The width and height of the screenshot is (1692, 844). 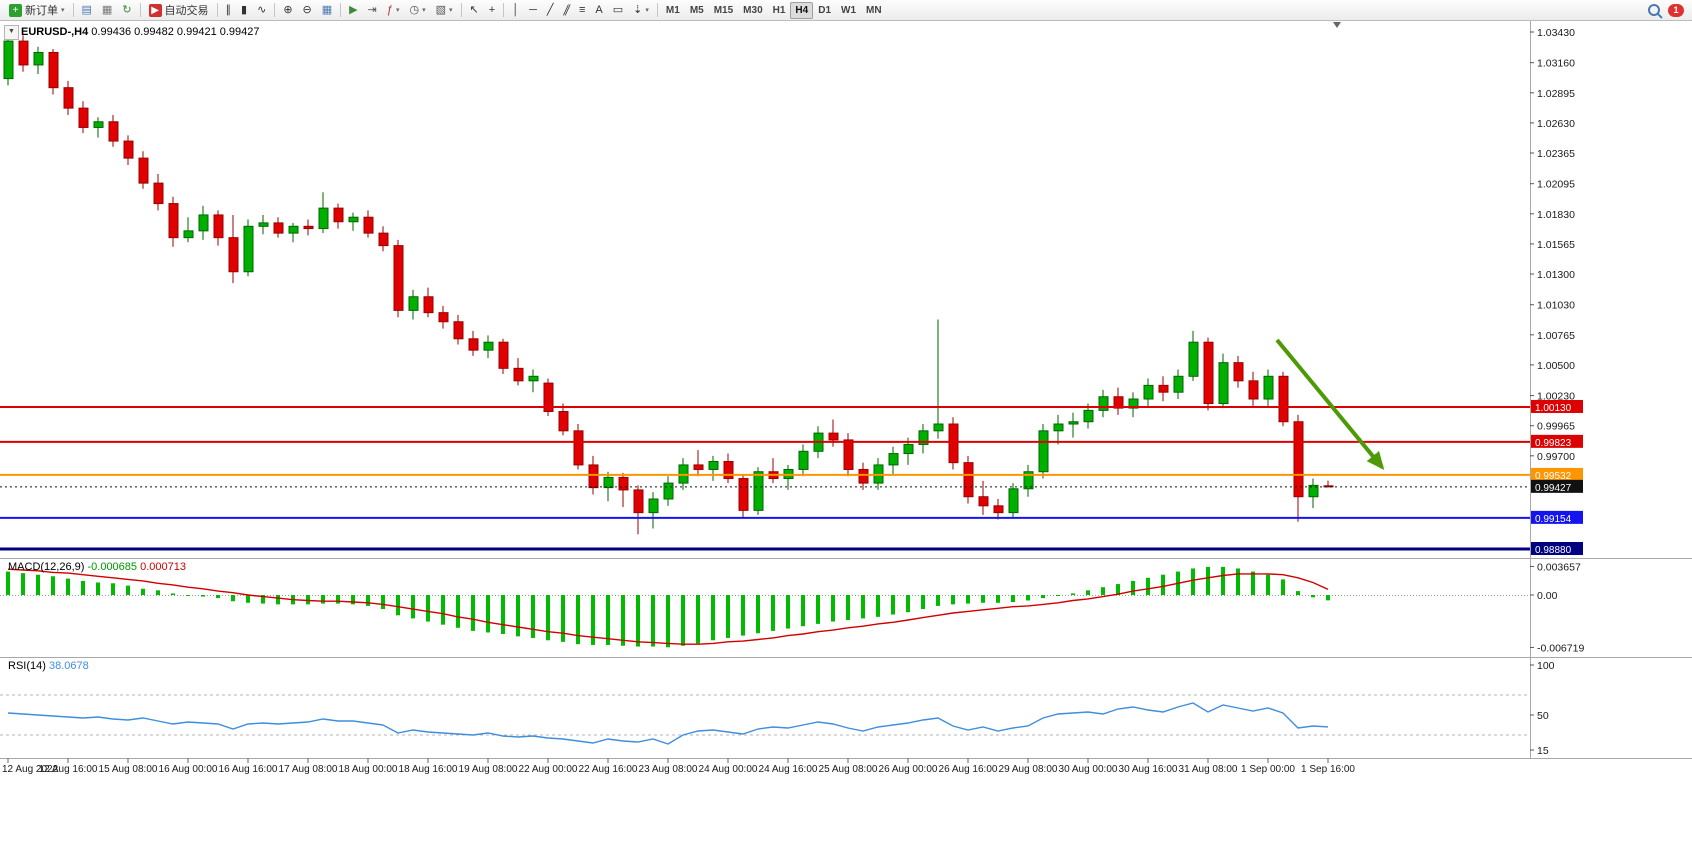 What do you see at coordinates (550, 10) in the screenshot?
I see `trendline-icon: ╱` at bounding box center [550, 10].